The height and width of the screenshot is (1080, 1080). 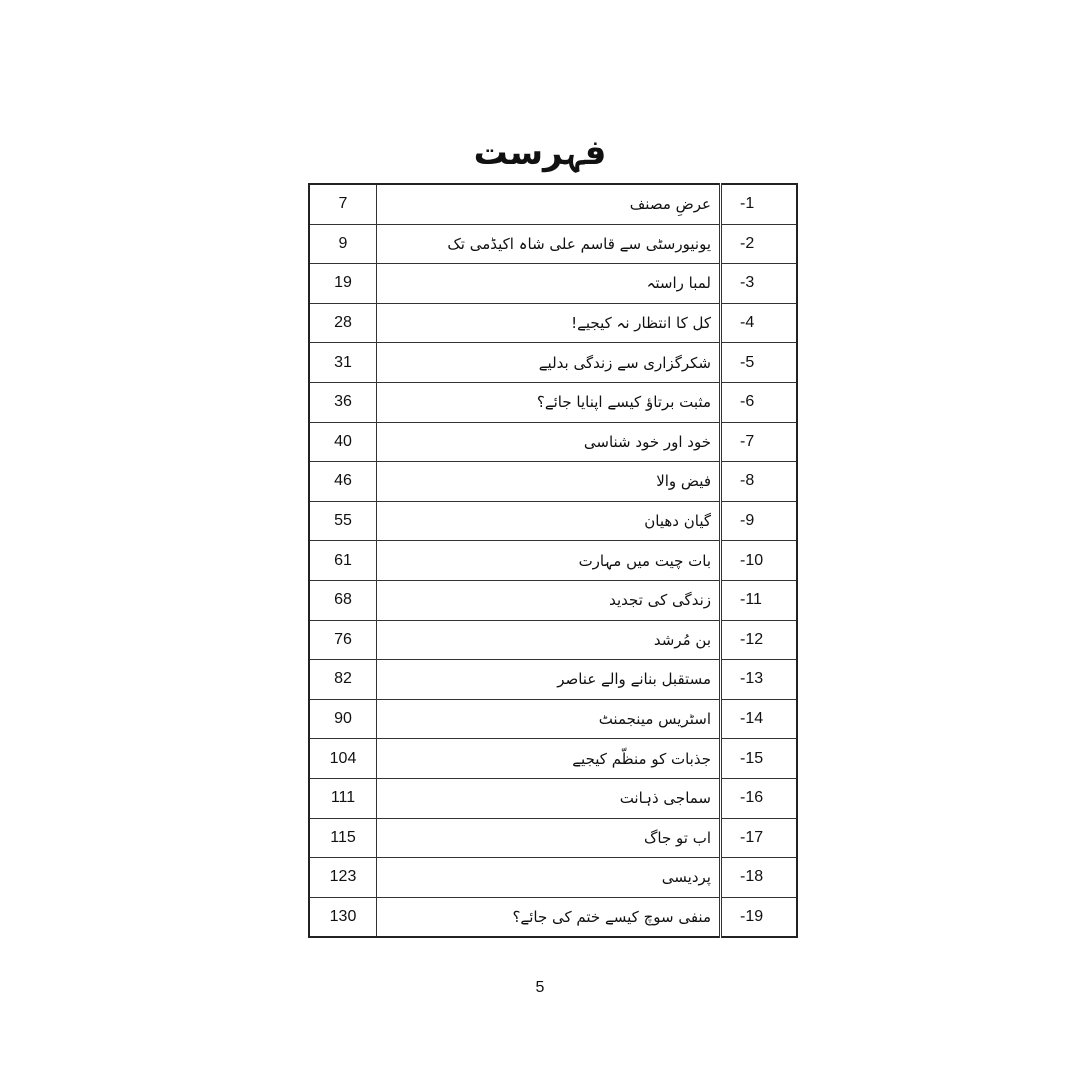 What do you see at coordinates (549, 838) in the screenshot?
I see `entry-title: اب تو جاگ` at bounding box center [549, 838].